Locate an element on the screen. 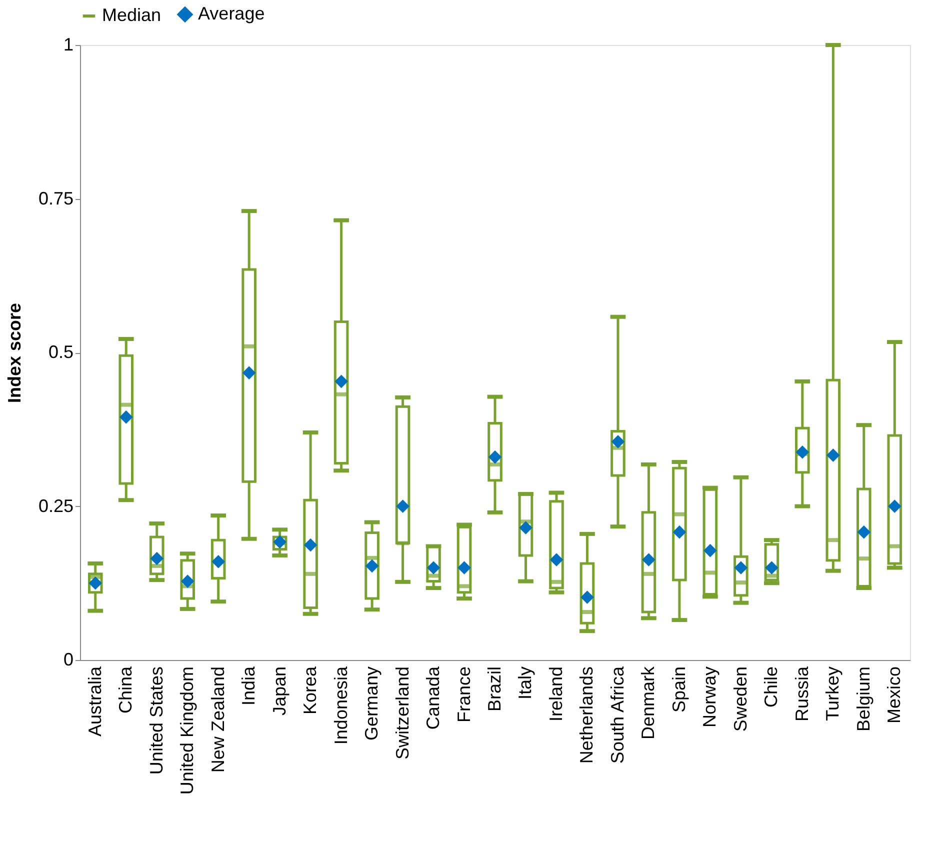 This screenshot has width=944, height=863. x-tick-label: Japan is located at coordinates (279, 691).